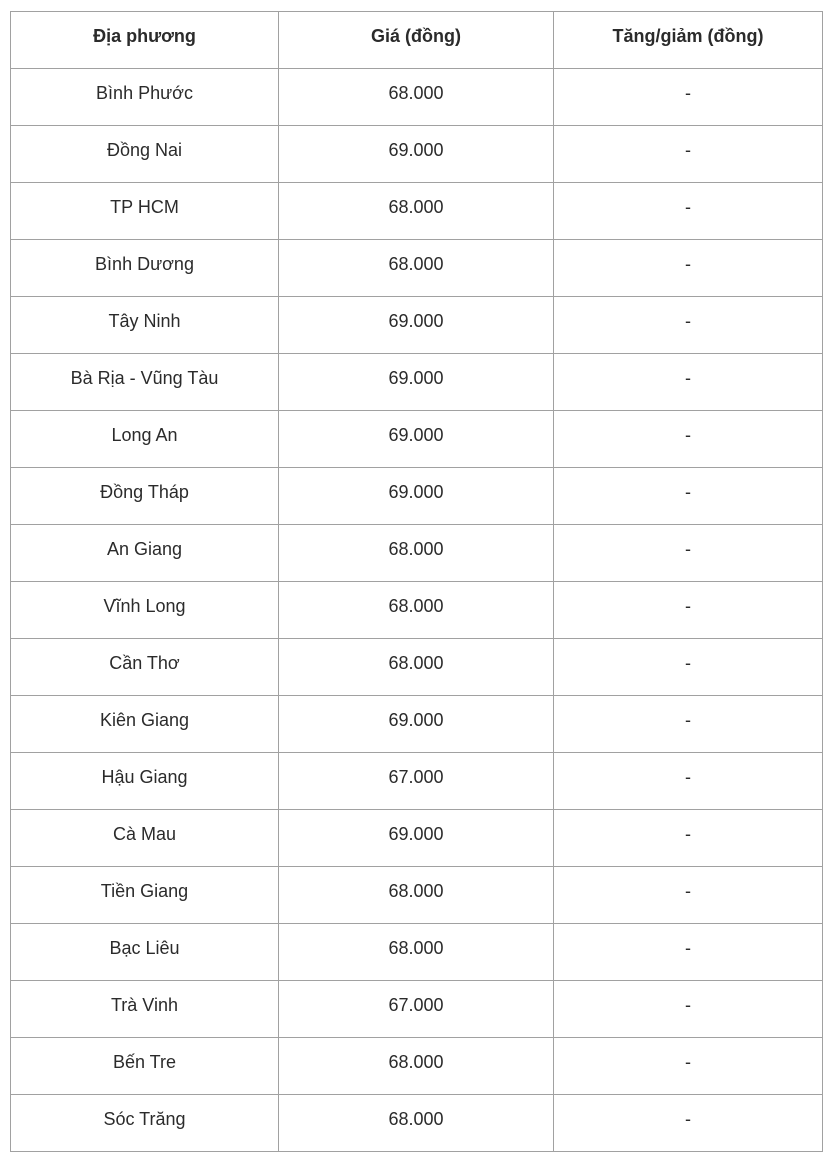  I want to click on table-row: Long An 69.000-, so click(416, 439).